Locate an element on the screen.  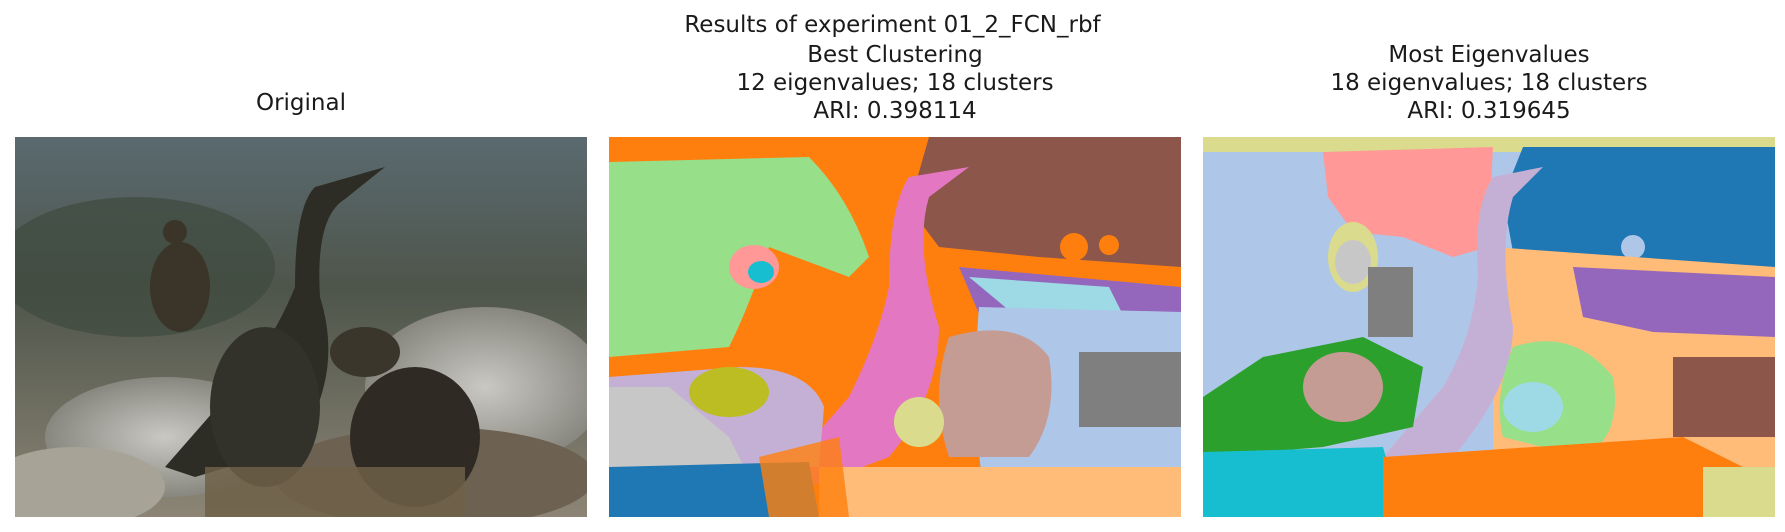
title-line: 12 eigenvalues; 18 clusters is located at coordinates (895, 83).